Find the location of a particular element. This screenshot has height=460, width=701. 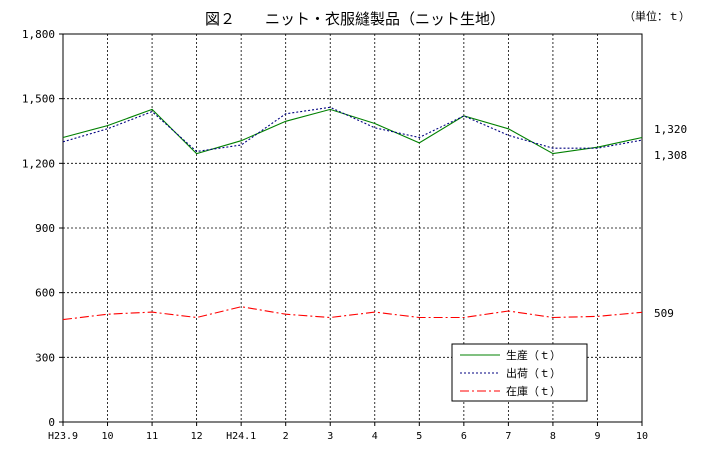

x-tick-label: 11 is located at coordinates (152, 436).